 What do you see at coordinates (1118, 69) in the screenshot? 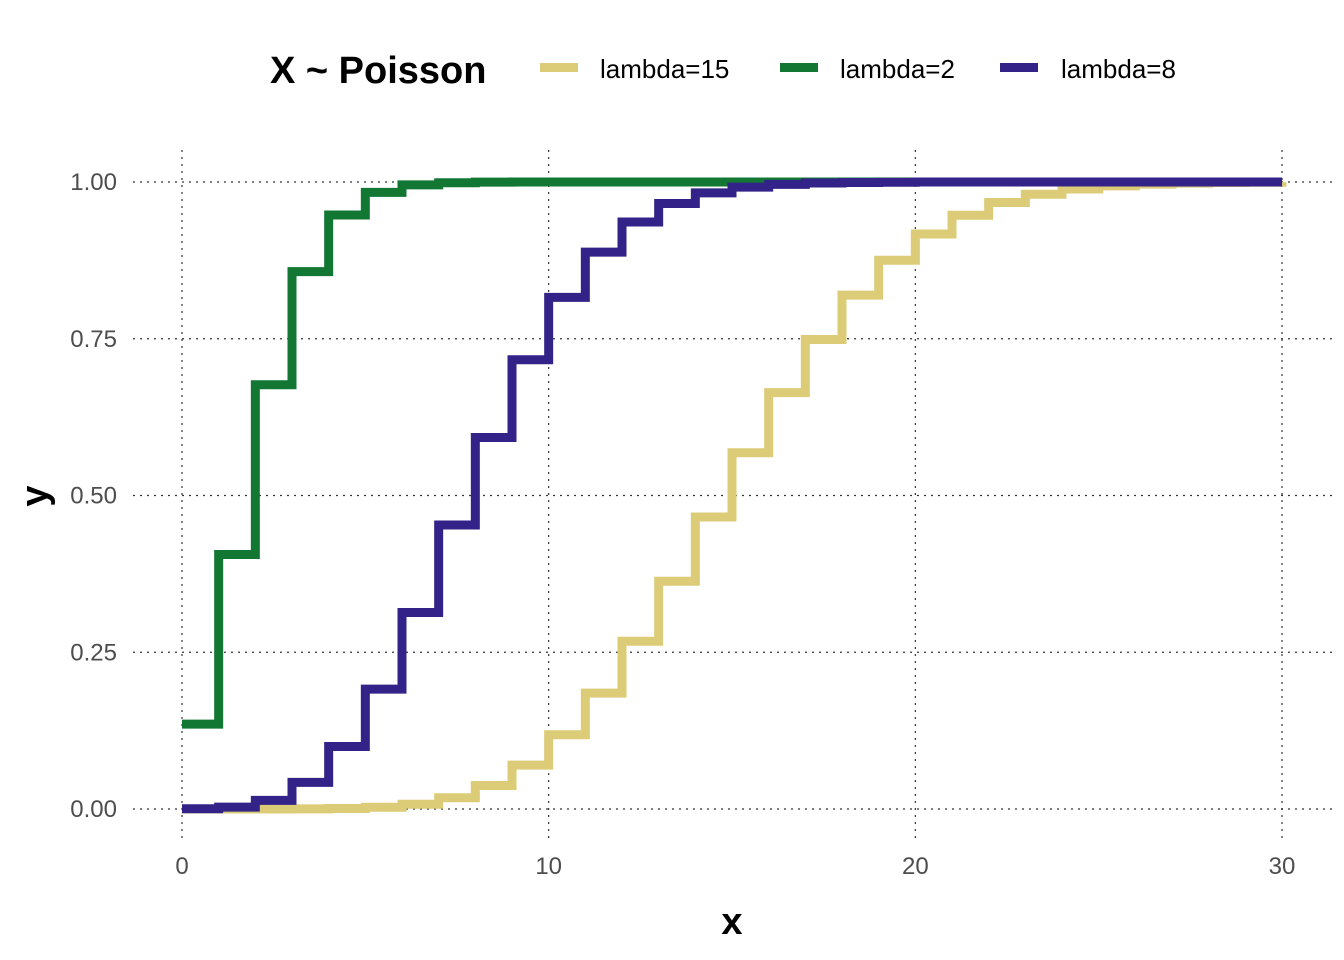
I see `legend-label: lambda=8` at bounding box center [1118, 69].